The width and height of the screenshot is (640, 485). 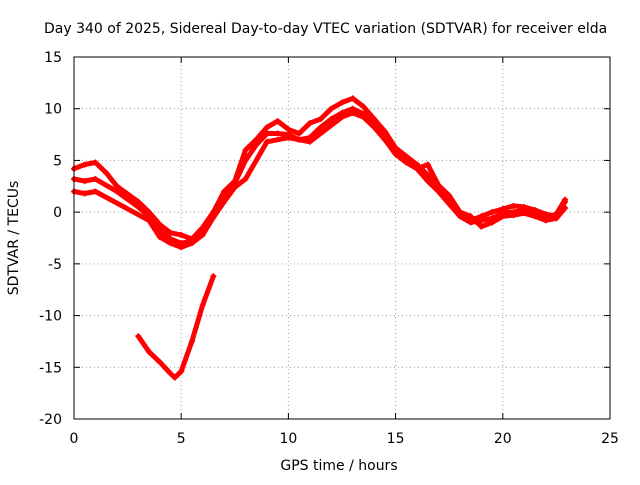 I want to click on x-axis-label: GPS time / hours, so click(x=338, y=466).